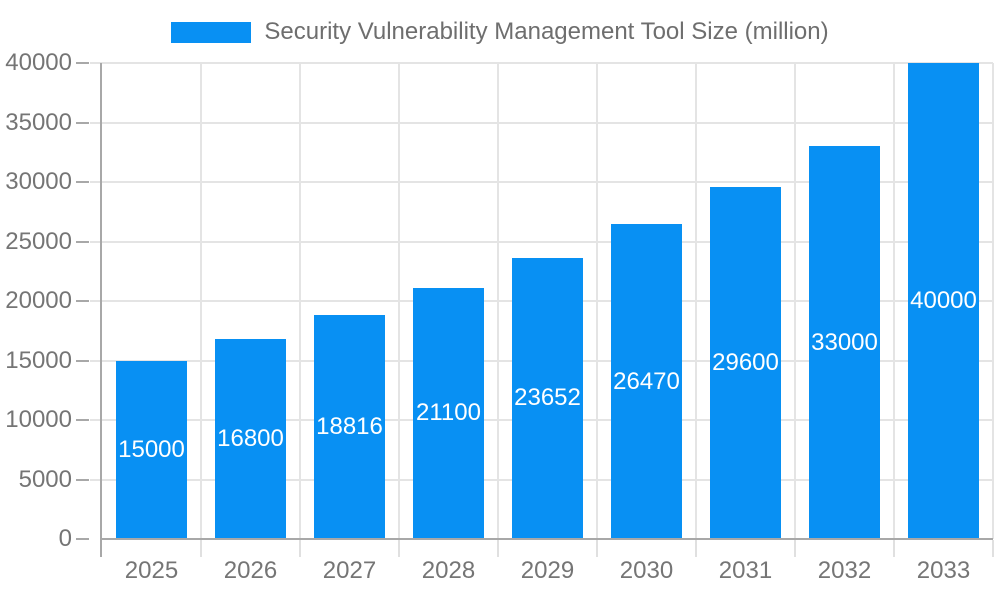  What do you see at coordinates (547, 570) in the screenshot?
I see `x-axis-tick-label: 2029` at bounding box center [547, 570].